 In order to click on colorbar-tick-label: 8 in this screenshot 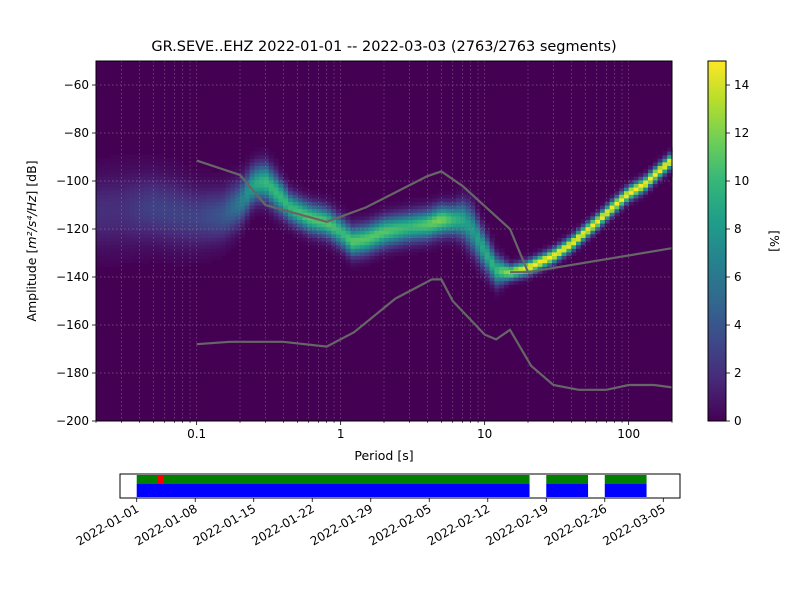, I will do `click(738, 229)`.